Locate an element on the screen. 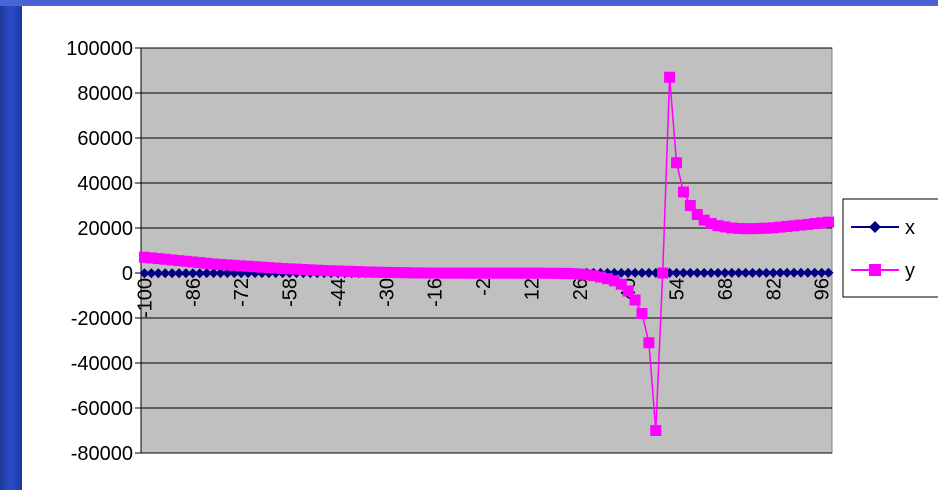  y-tick-label: 80000 is located at coordinates (105, 94).